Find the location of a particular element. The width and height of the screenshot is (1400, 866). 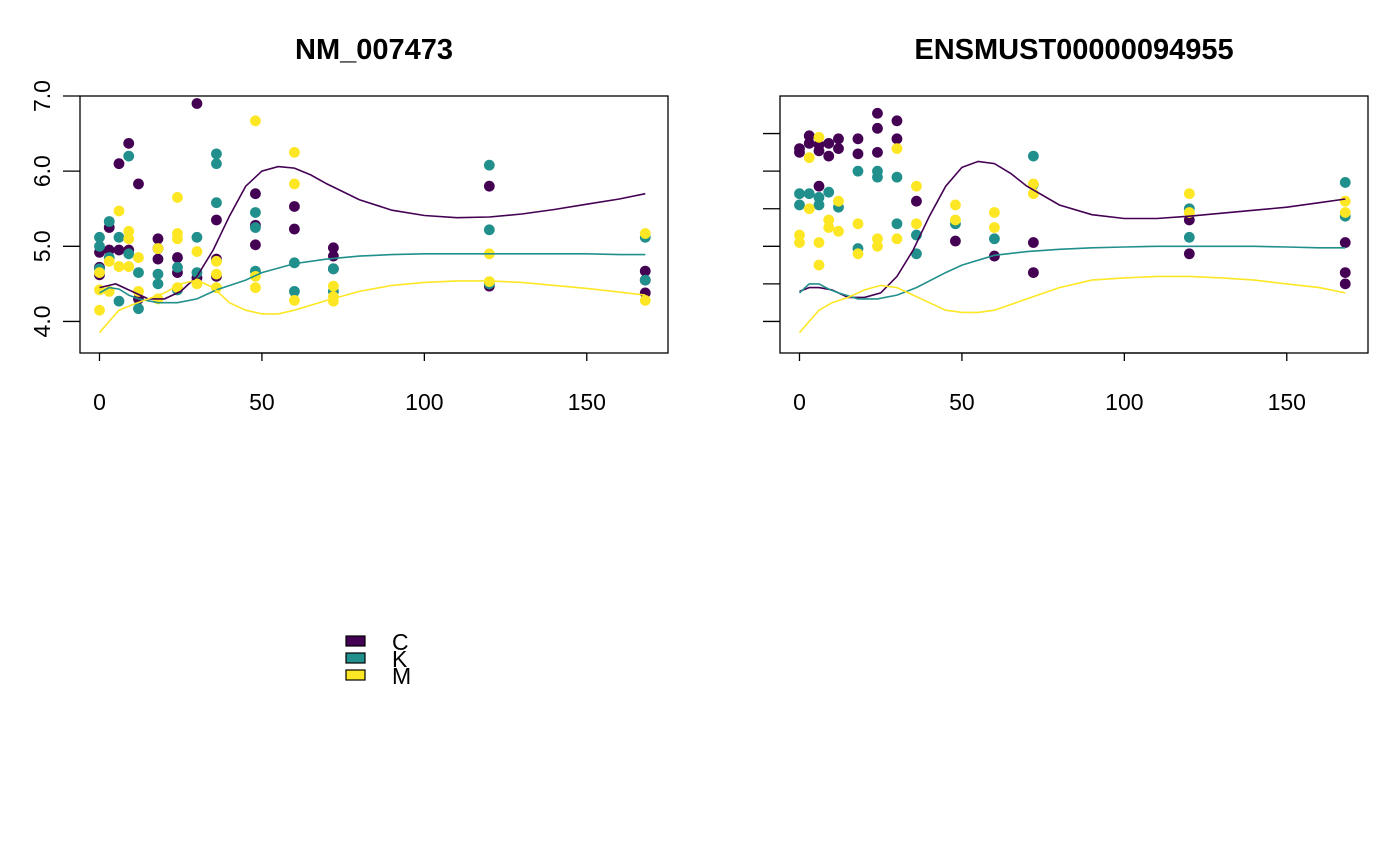

legend-label-k: K is located at coordinates (400, 659).